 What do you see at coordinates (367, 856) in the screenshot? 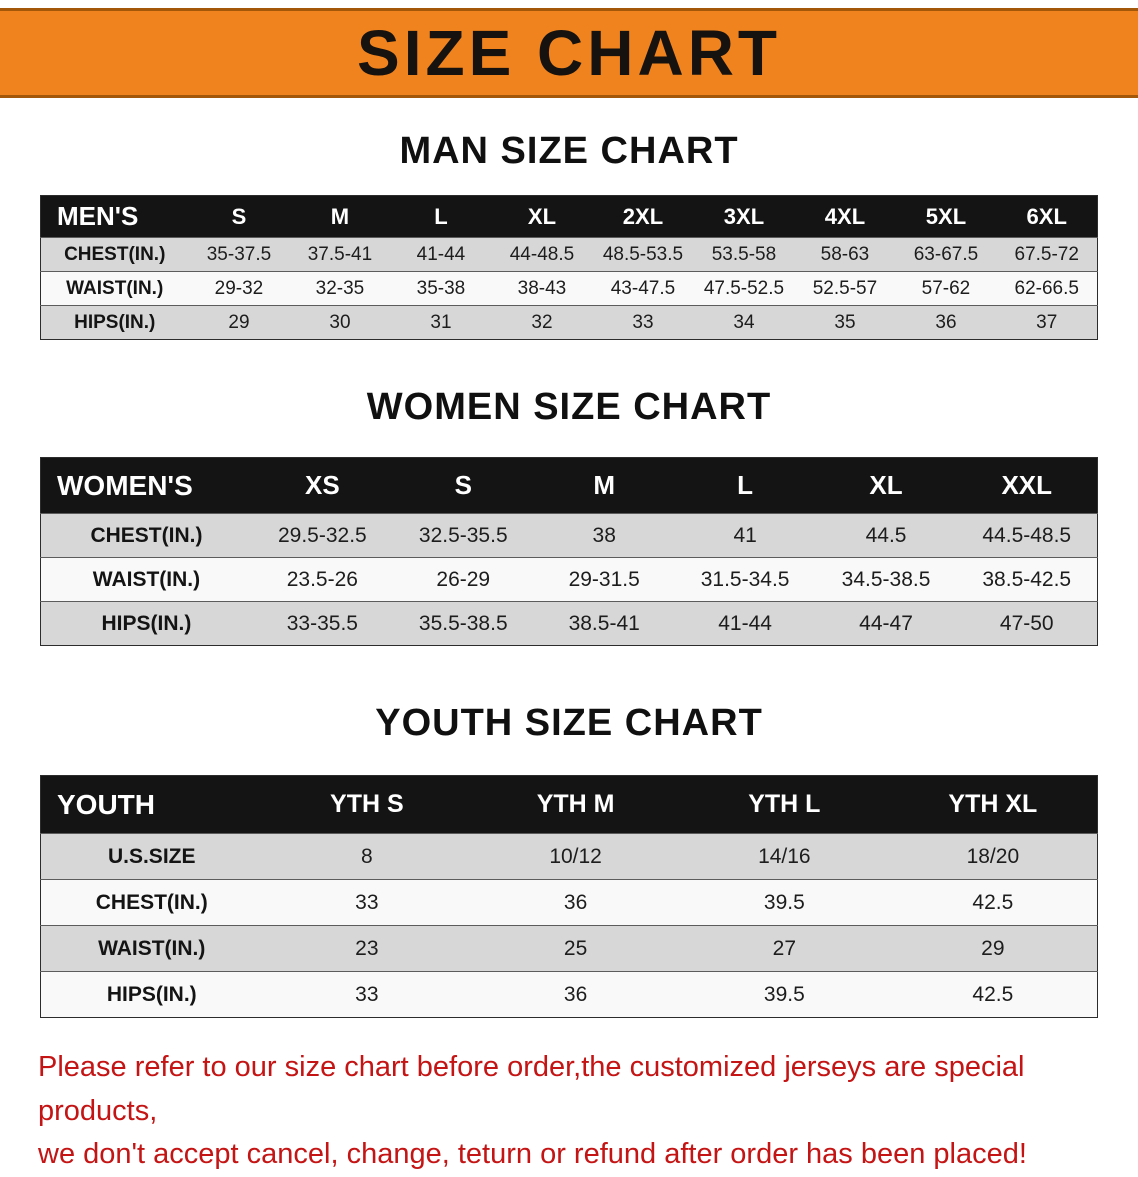
I see `size-value-cell: 8` at bounding box center [367, 856].